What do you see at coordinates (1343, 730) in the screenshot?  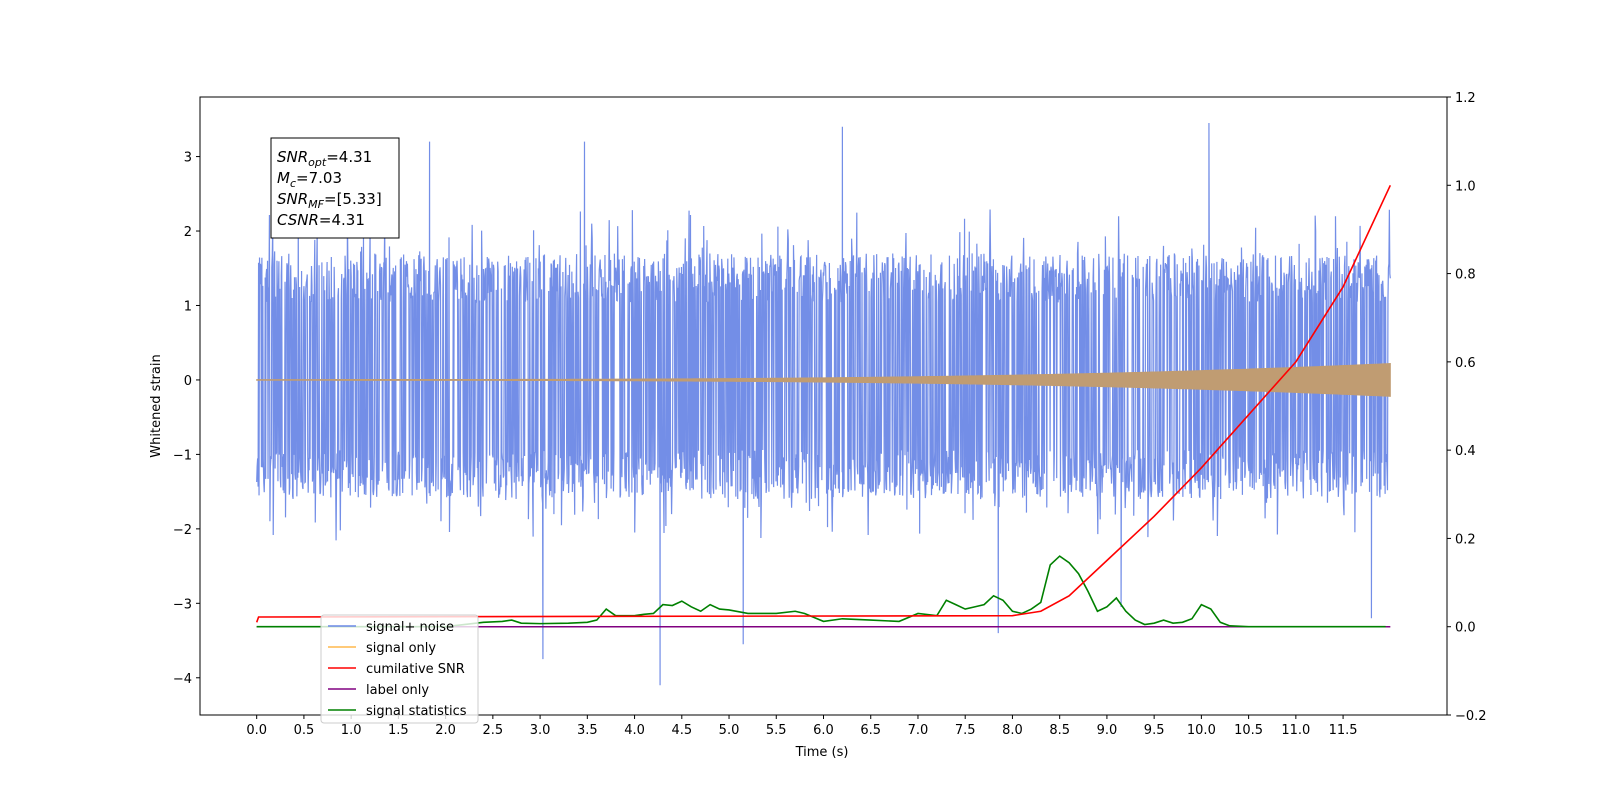 I see `x-tick-label: 11.5` at bounding box center [1343, 730].